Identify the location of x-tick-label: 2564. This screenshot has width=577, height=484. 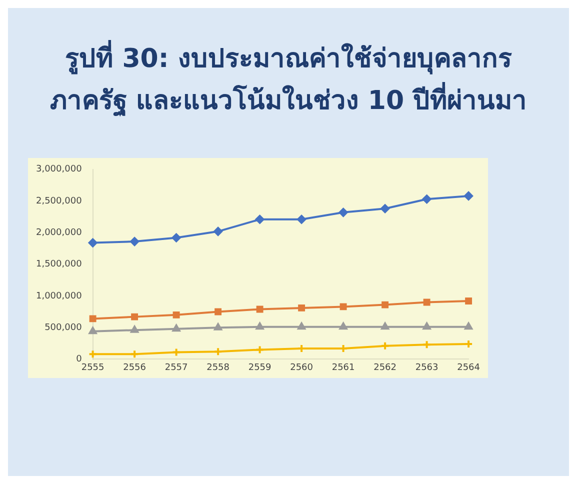
(468, 367).